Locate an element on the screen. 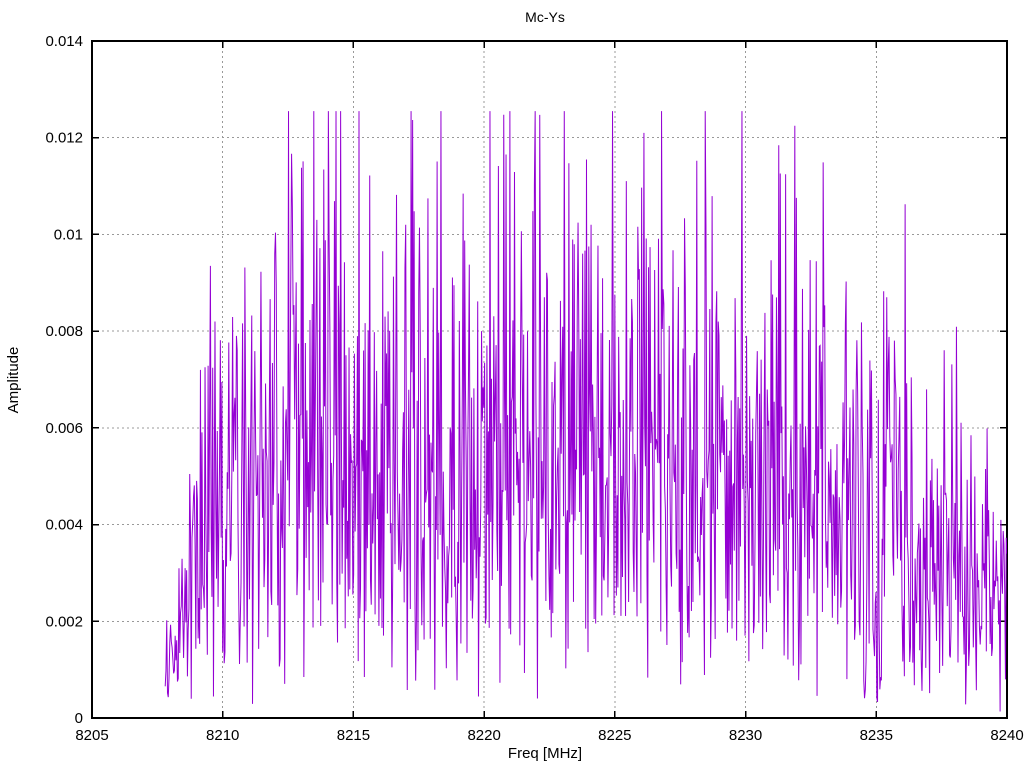 The height and width of the screenshot is (768, 1024). y-tick-label: 0.004 is located at coordinates (64, 525).